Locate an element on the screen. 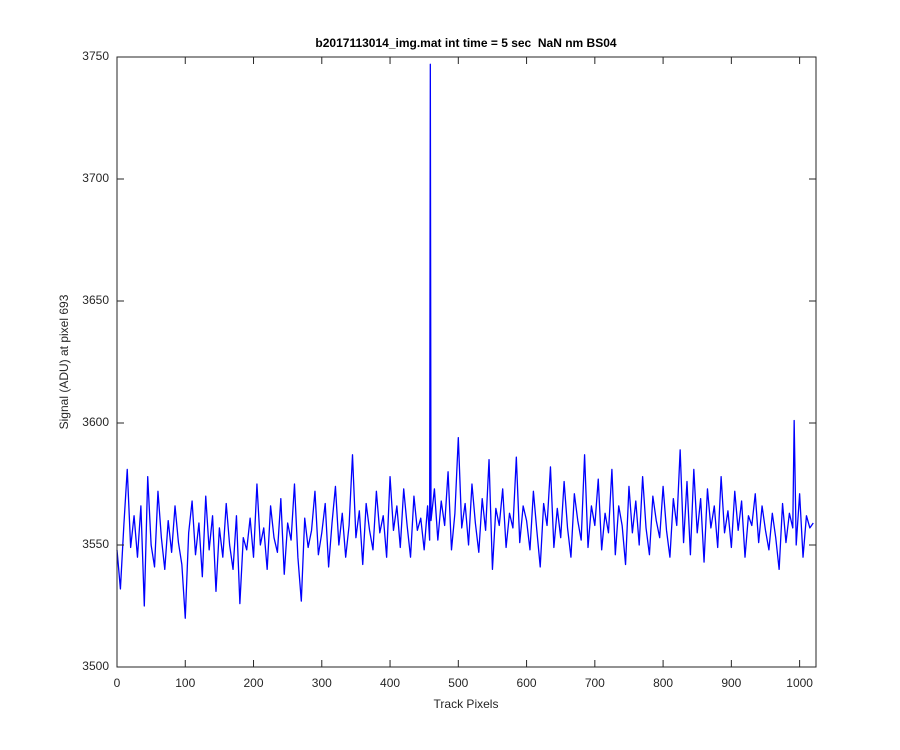 This screenshot has height=750, width=900. x-tick-label: 200 is located at coordinates (254, 683).